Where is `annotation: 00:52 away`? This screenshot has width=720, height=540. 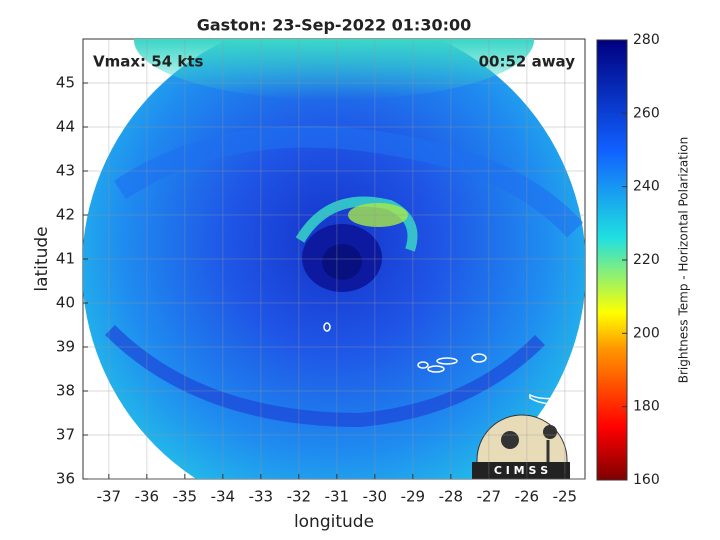
annotation: 00:52 away is located at coordinates (527, 62).